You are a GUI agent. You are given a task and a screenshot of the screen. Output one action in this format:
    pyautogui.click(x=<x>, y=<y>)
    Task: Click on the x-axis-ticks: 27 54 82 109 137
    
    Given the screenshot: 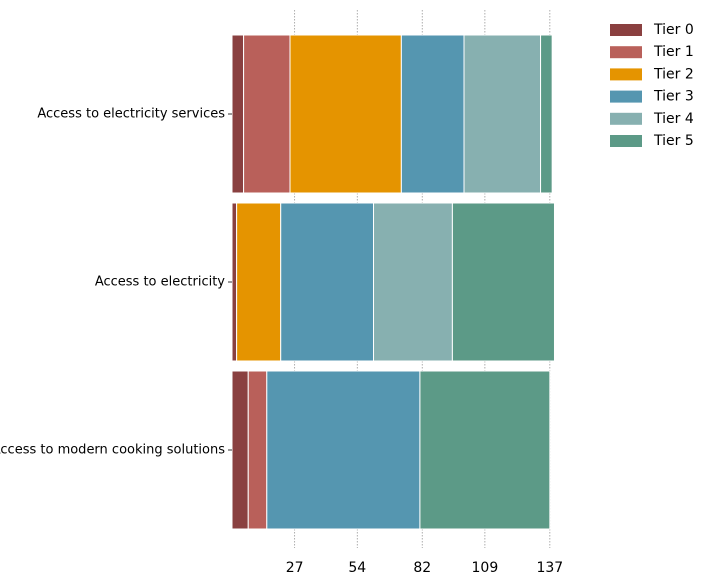 What is the action you would take?
    pyautogui.click(x=424, y=568)
    